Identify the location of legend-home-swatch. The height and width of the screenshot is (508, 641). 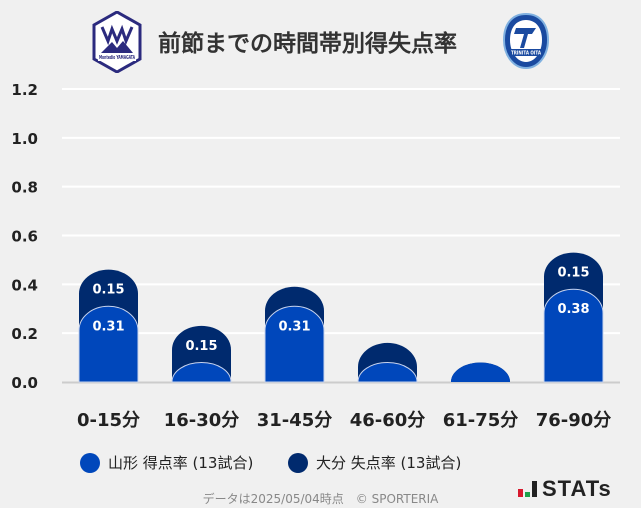
(90, 462).